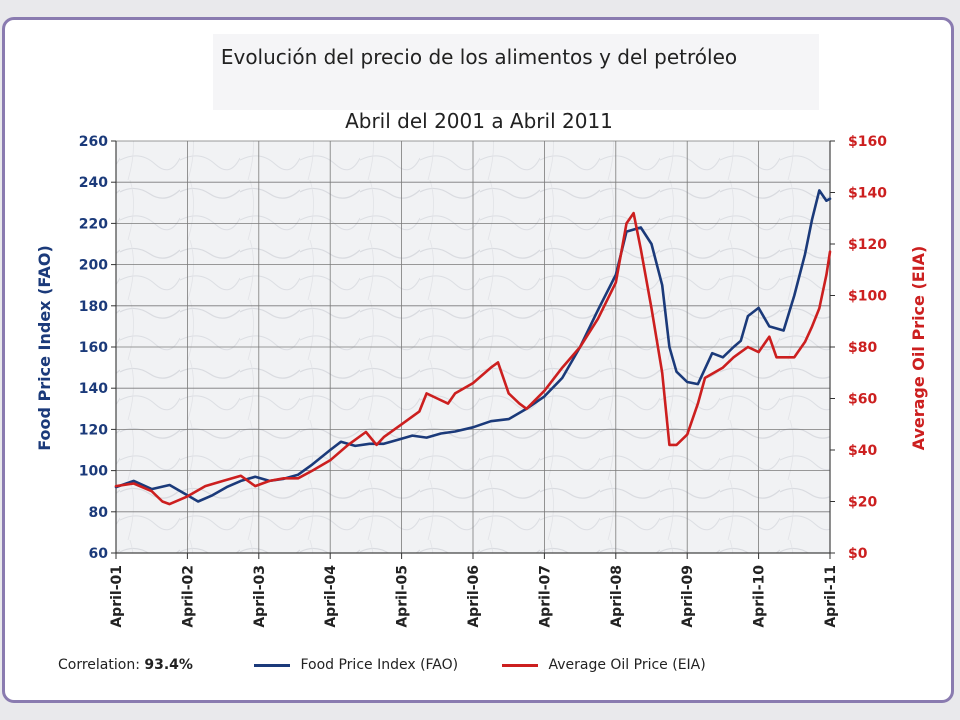 The width and height of the screenshot is (960, 720). I want to click on left-axis-label: Food Price Index (FAO), so click(44, 348).